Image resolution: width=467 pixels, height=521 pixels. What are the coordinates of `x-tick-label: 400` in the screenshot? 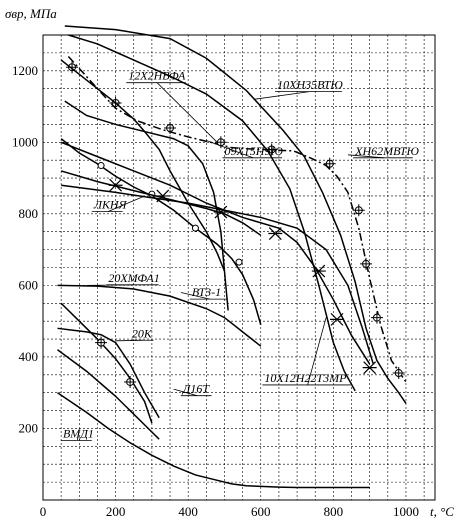 It's located at (188, 511).